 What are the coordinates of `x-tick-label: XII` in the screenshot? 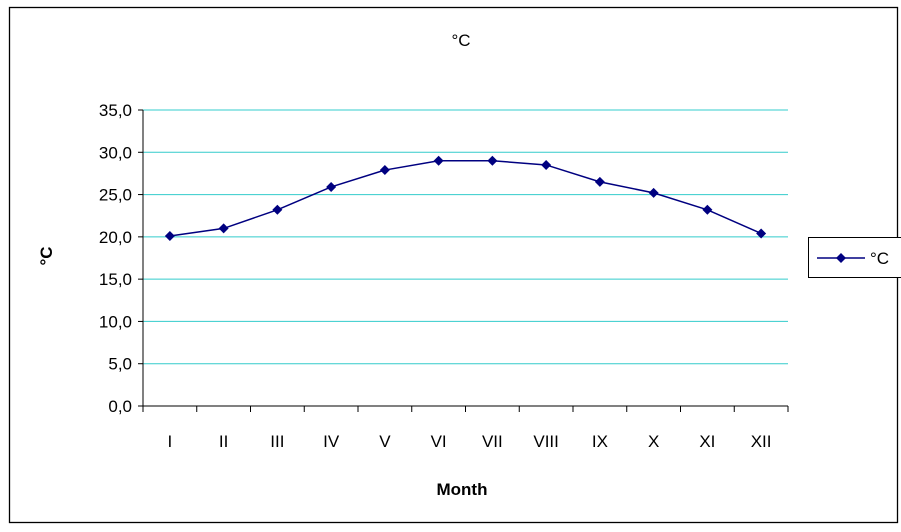 It's located at (761, 441).